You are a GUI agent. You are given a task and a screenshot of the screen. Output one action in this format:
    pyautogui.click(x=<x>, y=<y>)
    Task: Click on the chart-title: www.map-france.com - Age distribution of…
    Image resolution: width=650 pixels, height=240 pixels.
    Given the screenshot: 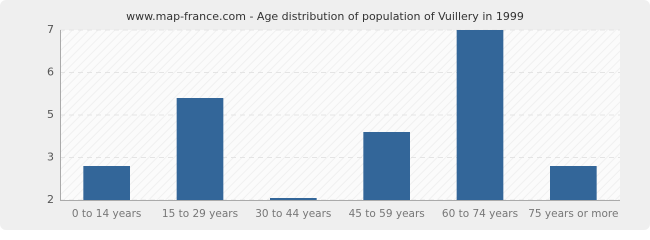 What is the action you would take?
    pyautogui.click(x=325, y=16)
    